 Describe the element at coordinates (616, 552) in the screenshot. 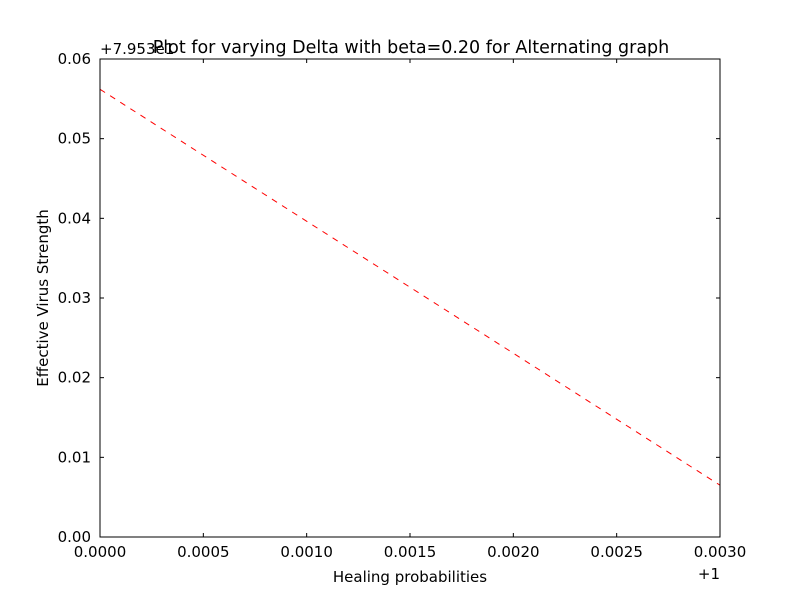

I see `x-tick-label: 0.0025` at that location.